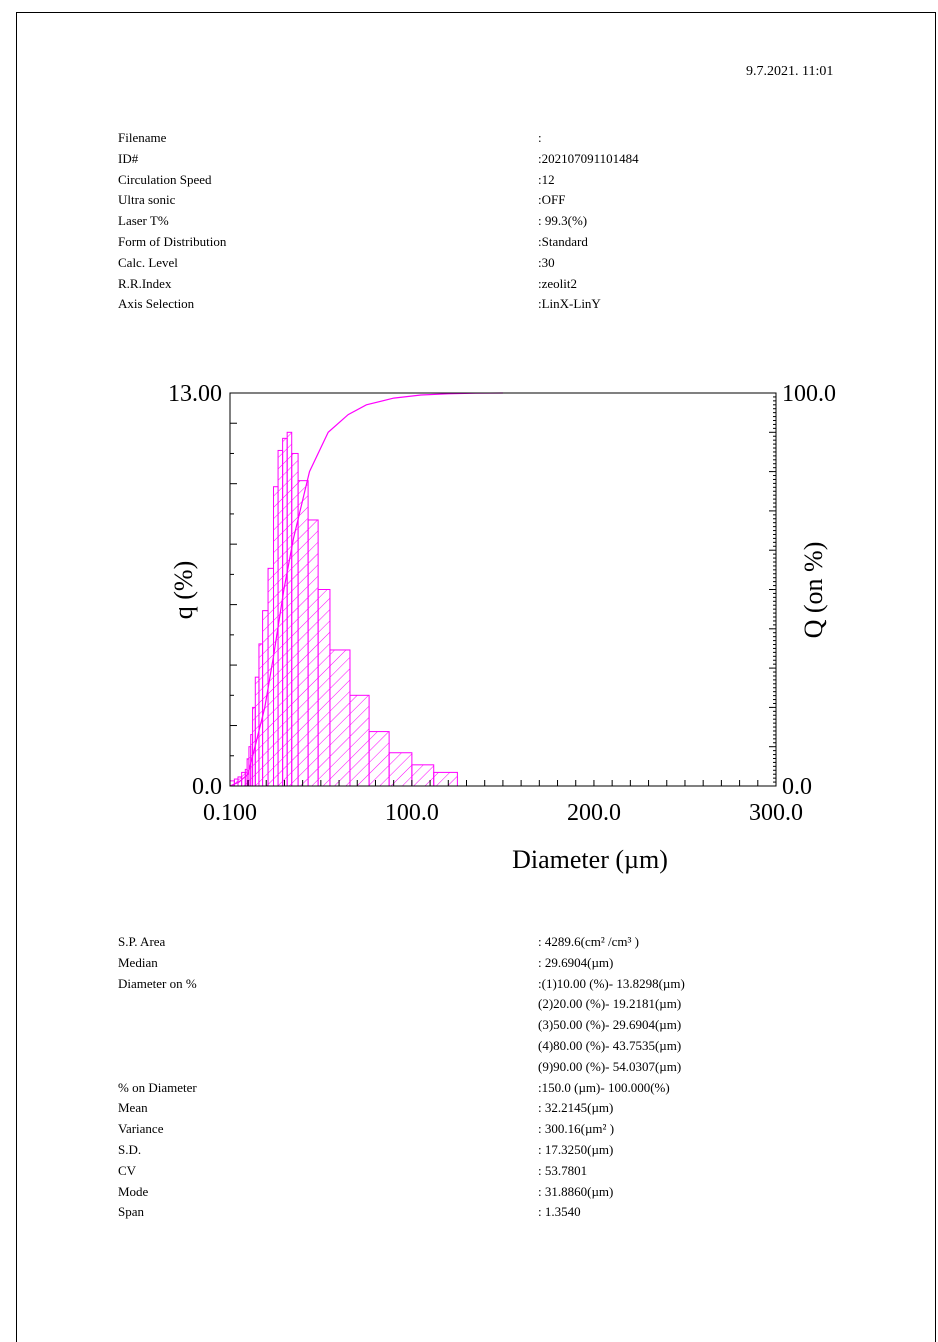 The height and width of the screenshot is (1342, 938). What do you see at coordinates (590, 859) in the screenshot?
I see `x-axis-title: Diameter (µm)` at bounding box center [590, 859].